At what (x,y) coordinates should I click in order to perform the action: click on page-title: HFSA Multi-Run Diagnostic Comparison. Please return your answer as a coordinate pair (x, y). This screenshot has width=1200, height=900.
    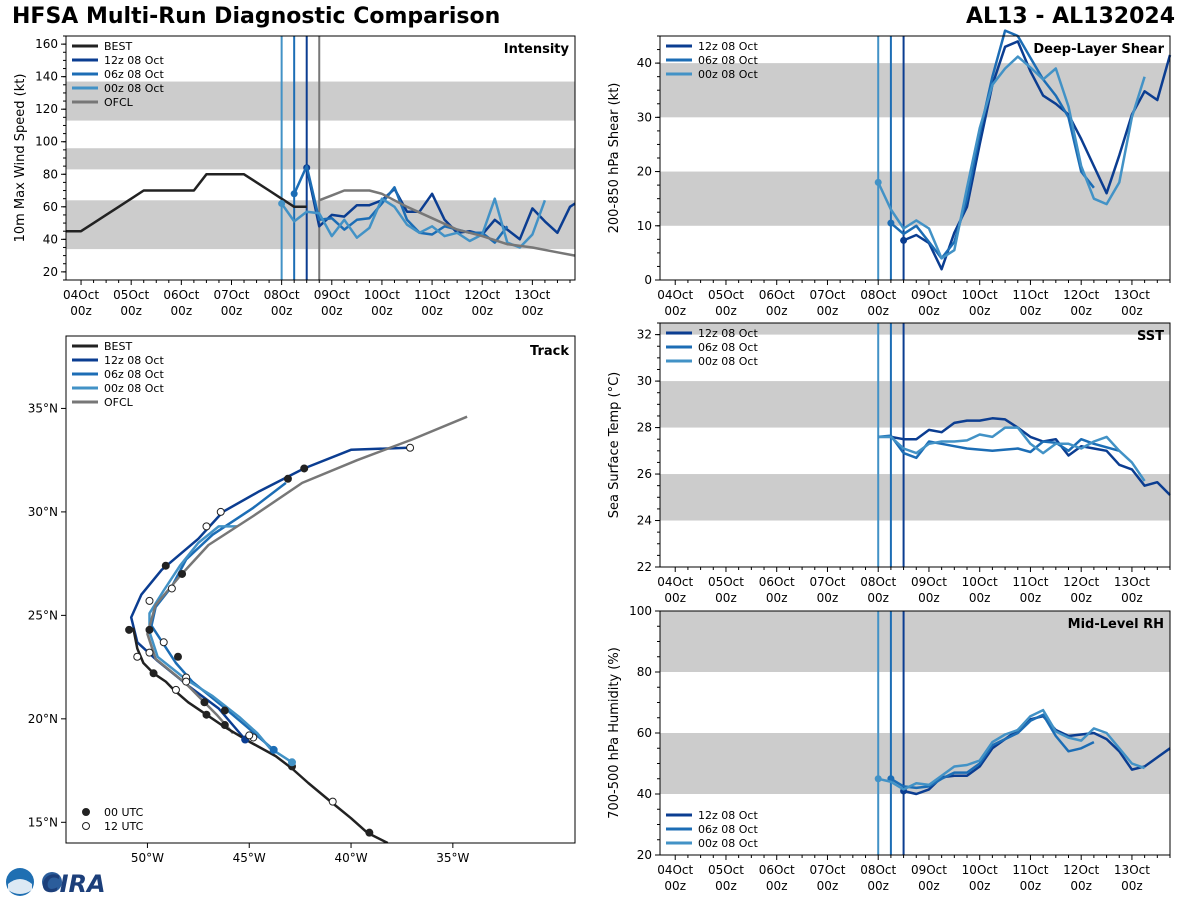
    Looking at the image, I should click on (256, 16).